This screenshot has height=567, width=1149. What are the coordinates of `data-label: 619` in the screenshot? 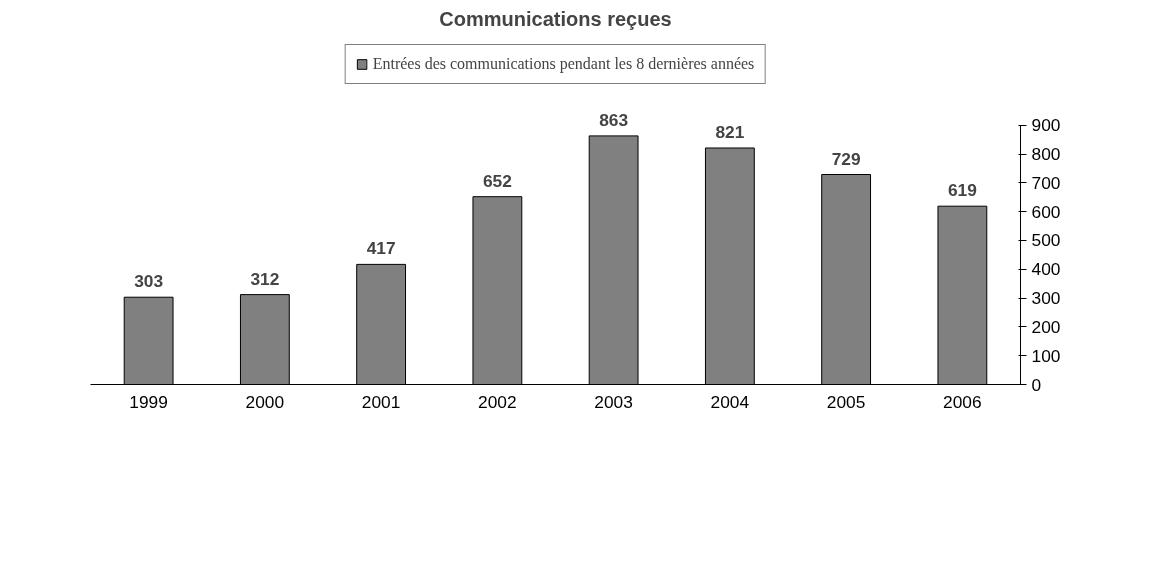 It's located at (962, 190).